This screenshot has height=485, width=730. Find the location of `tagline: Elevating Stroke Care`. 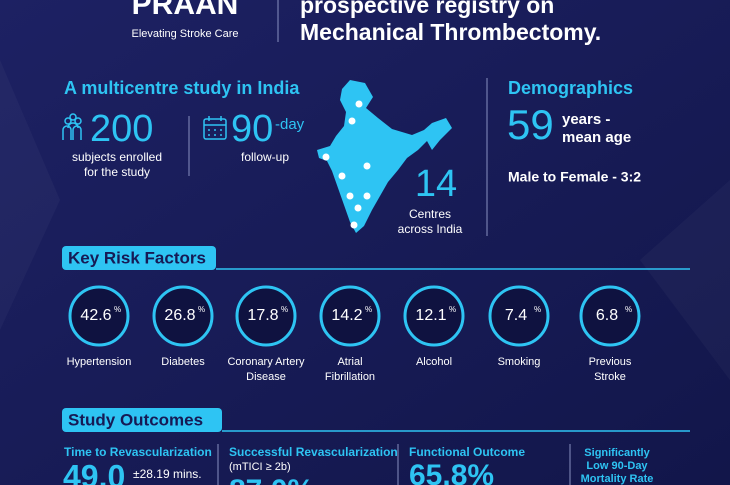

tagline: Elevating Stroke Care is located at coordinates (185, 34).